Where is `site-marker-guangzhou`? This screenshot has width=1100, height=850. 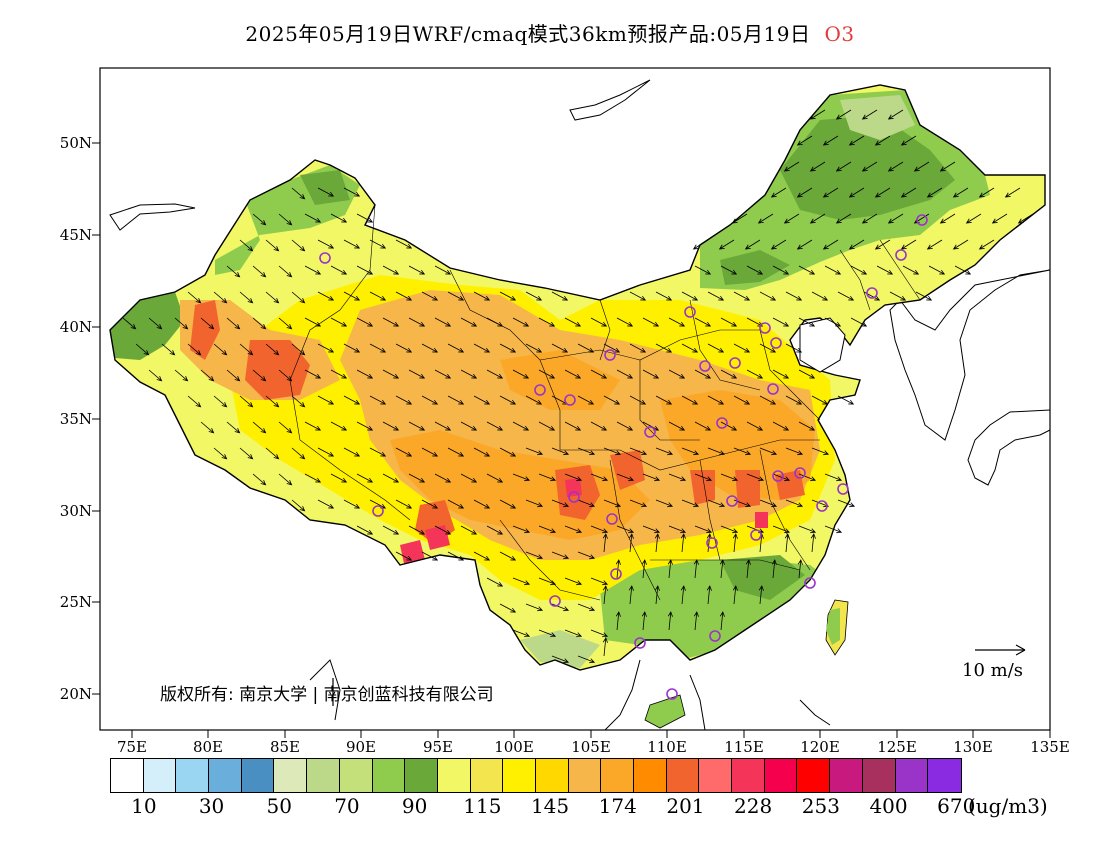 site-marker-guangzhou is located at coordinates (715, 636).